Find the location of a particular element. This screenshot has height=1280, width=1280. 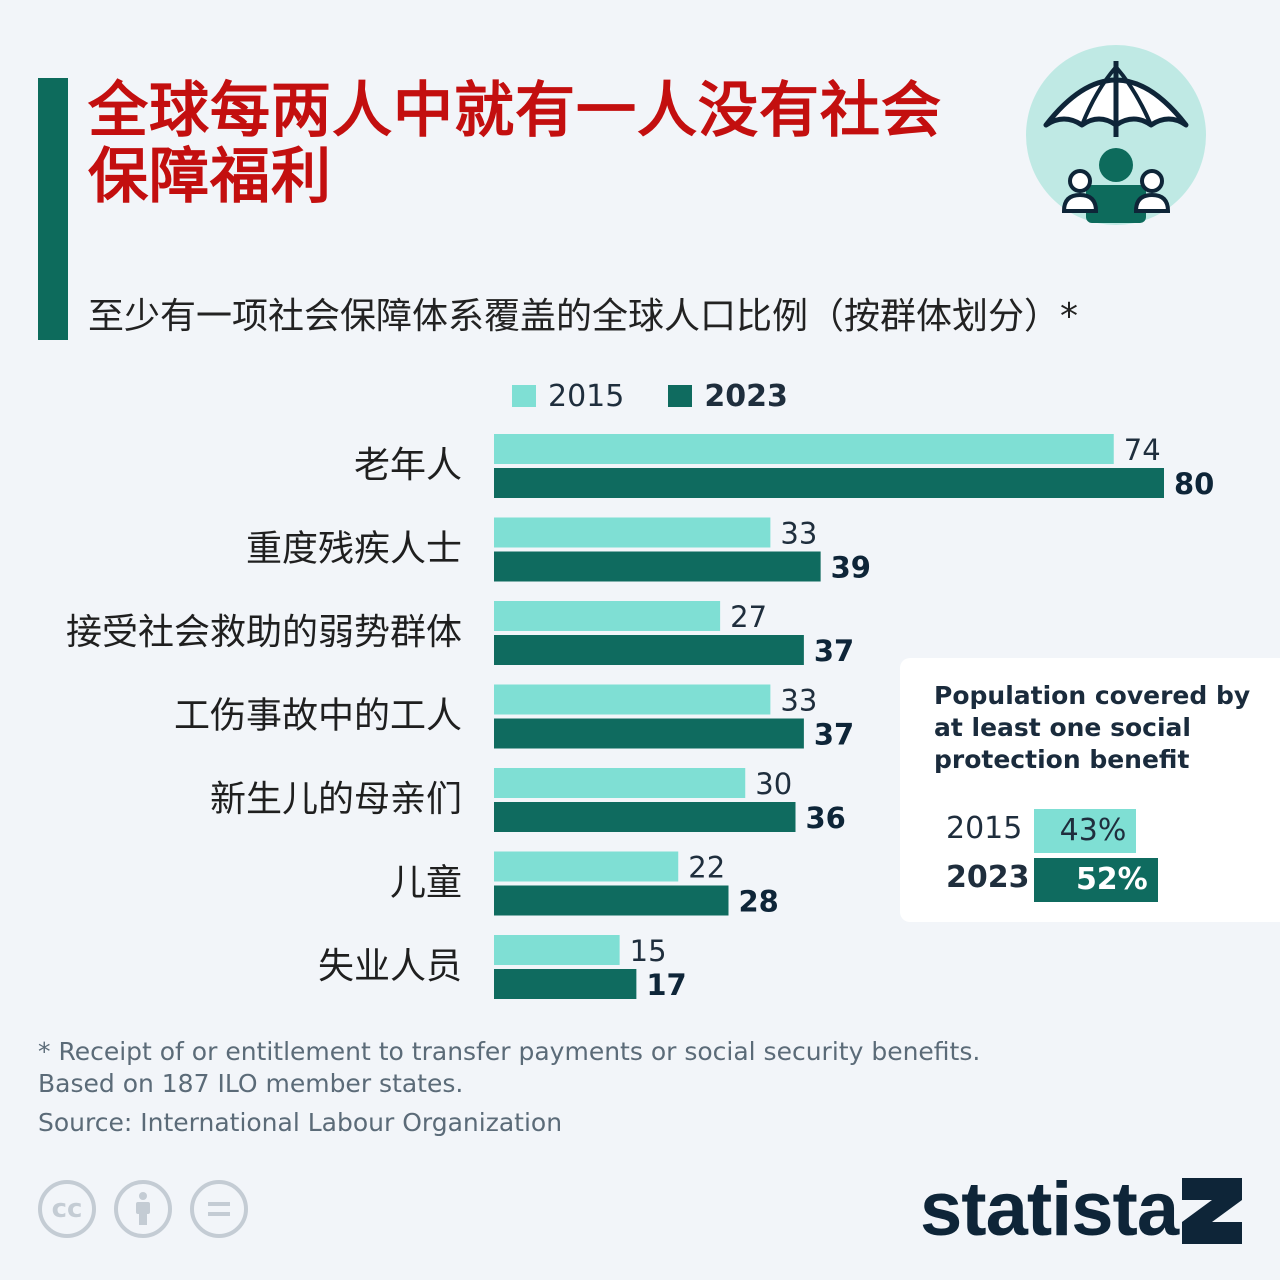

data-label-2023: 17 is located at coordinates (666, 985).